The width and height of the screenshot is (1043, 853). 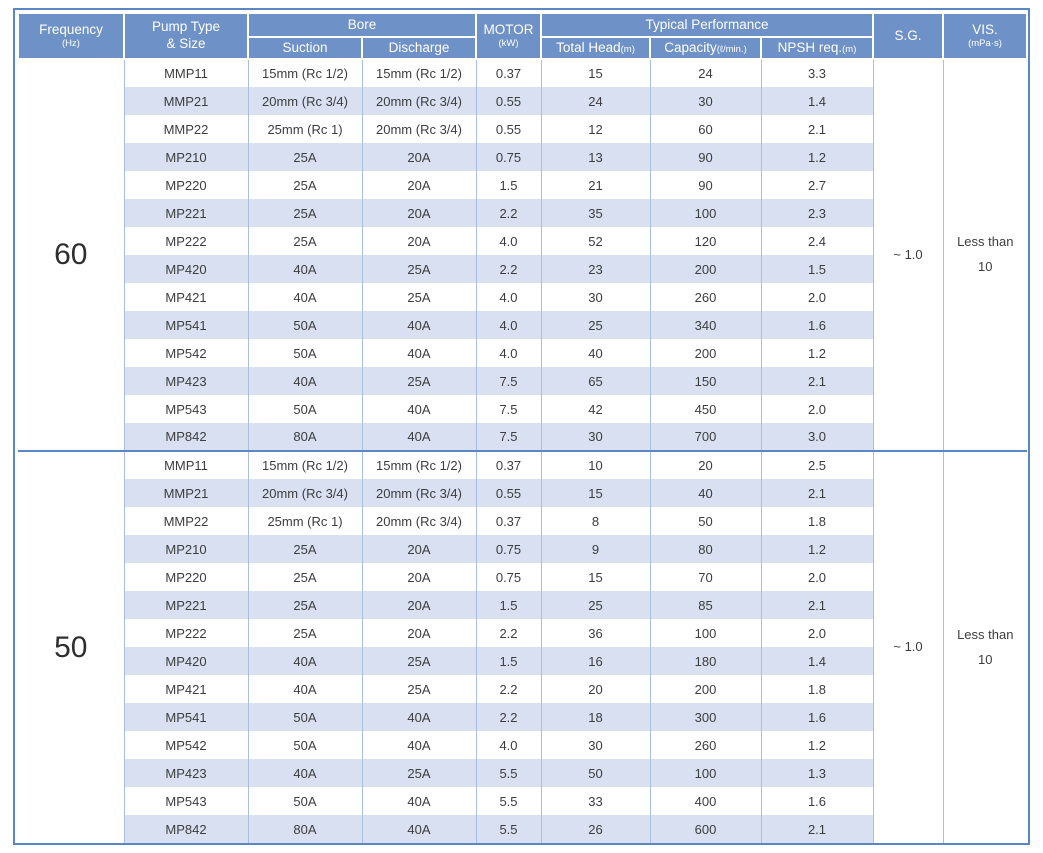 What do you see at coordinates (362, 25) in the screenshot?
I see `header-bore: Bore` at bounding box center [362, 25].